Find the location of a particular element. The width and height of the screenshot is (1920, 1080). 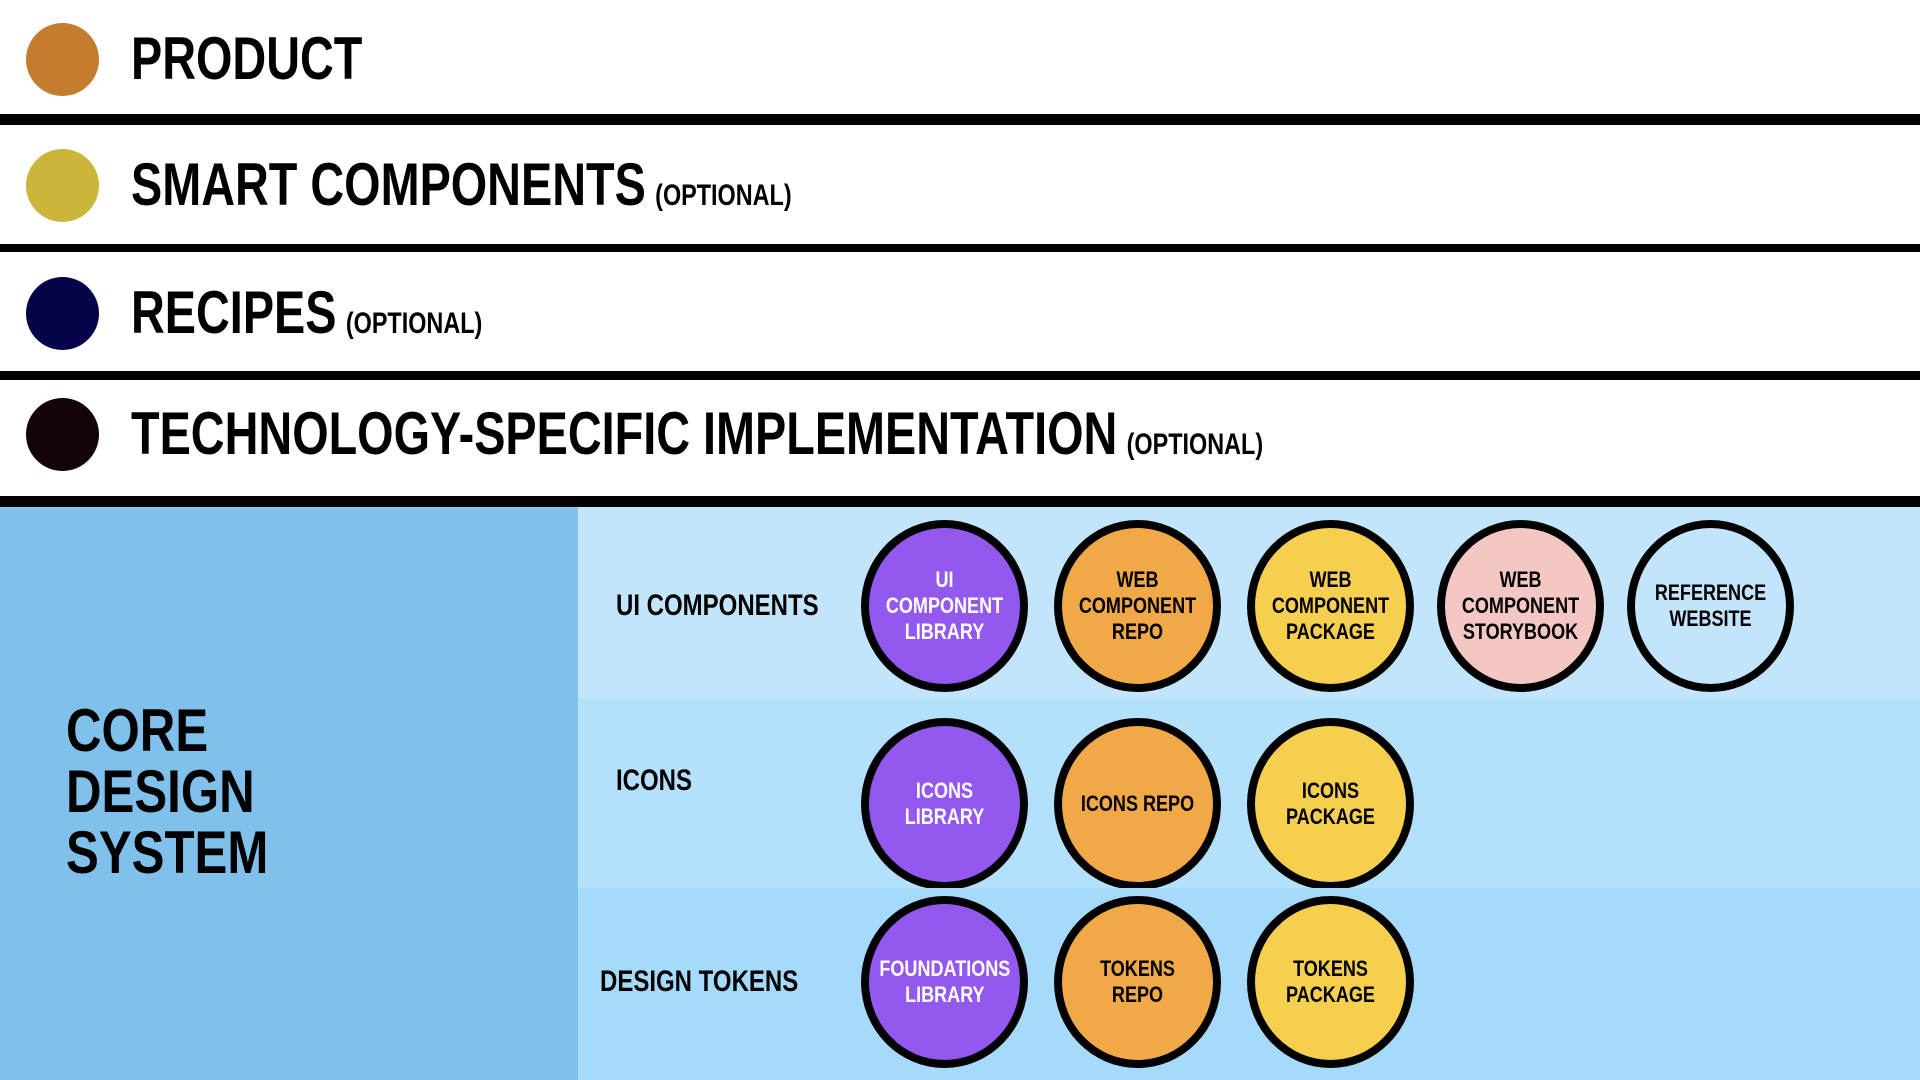

artifact-label: WEB COMPONENT STORYBOOK is located at coordinates (1520, 605).